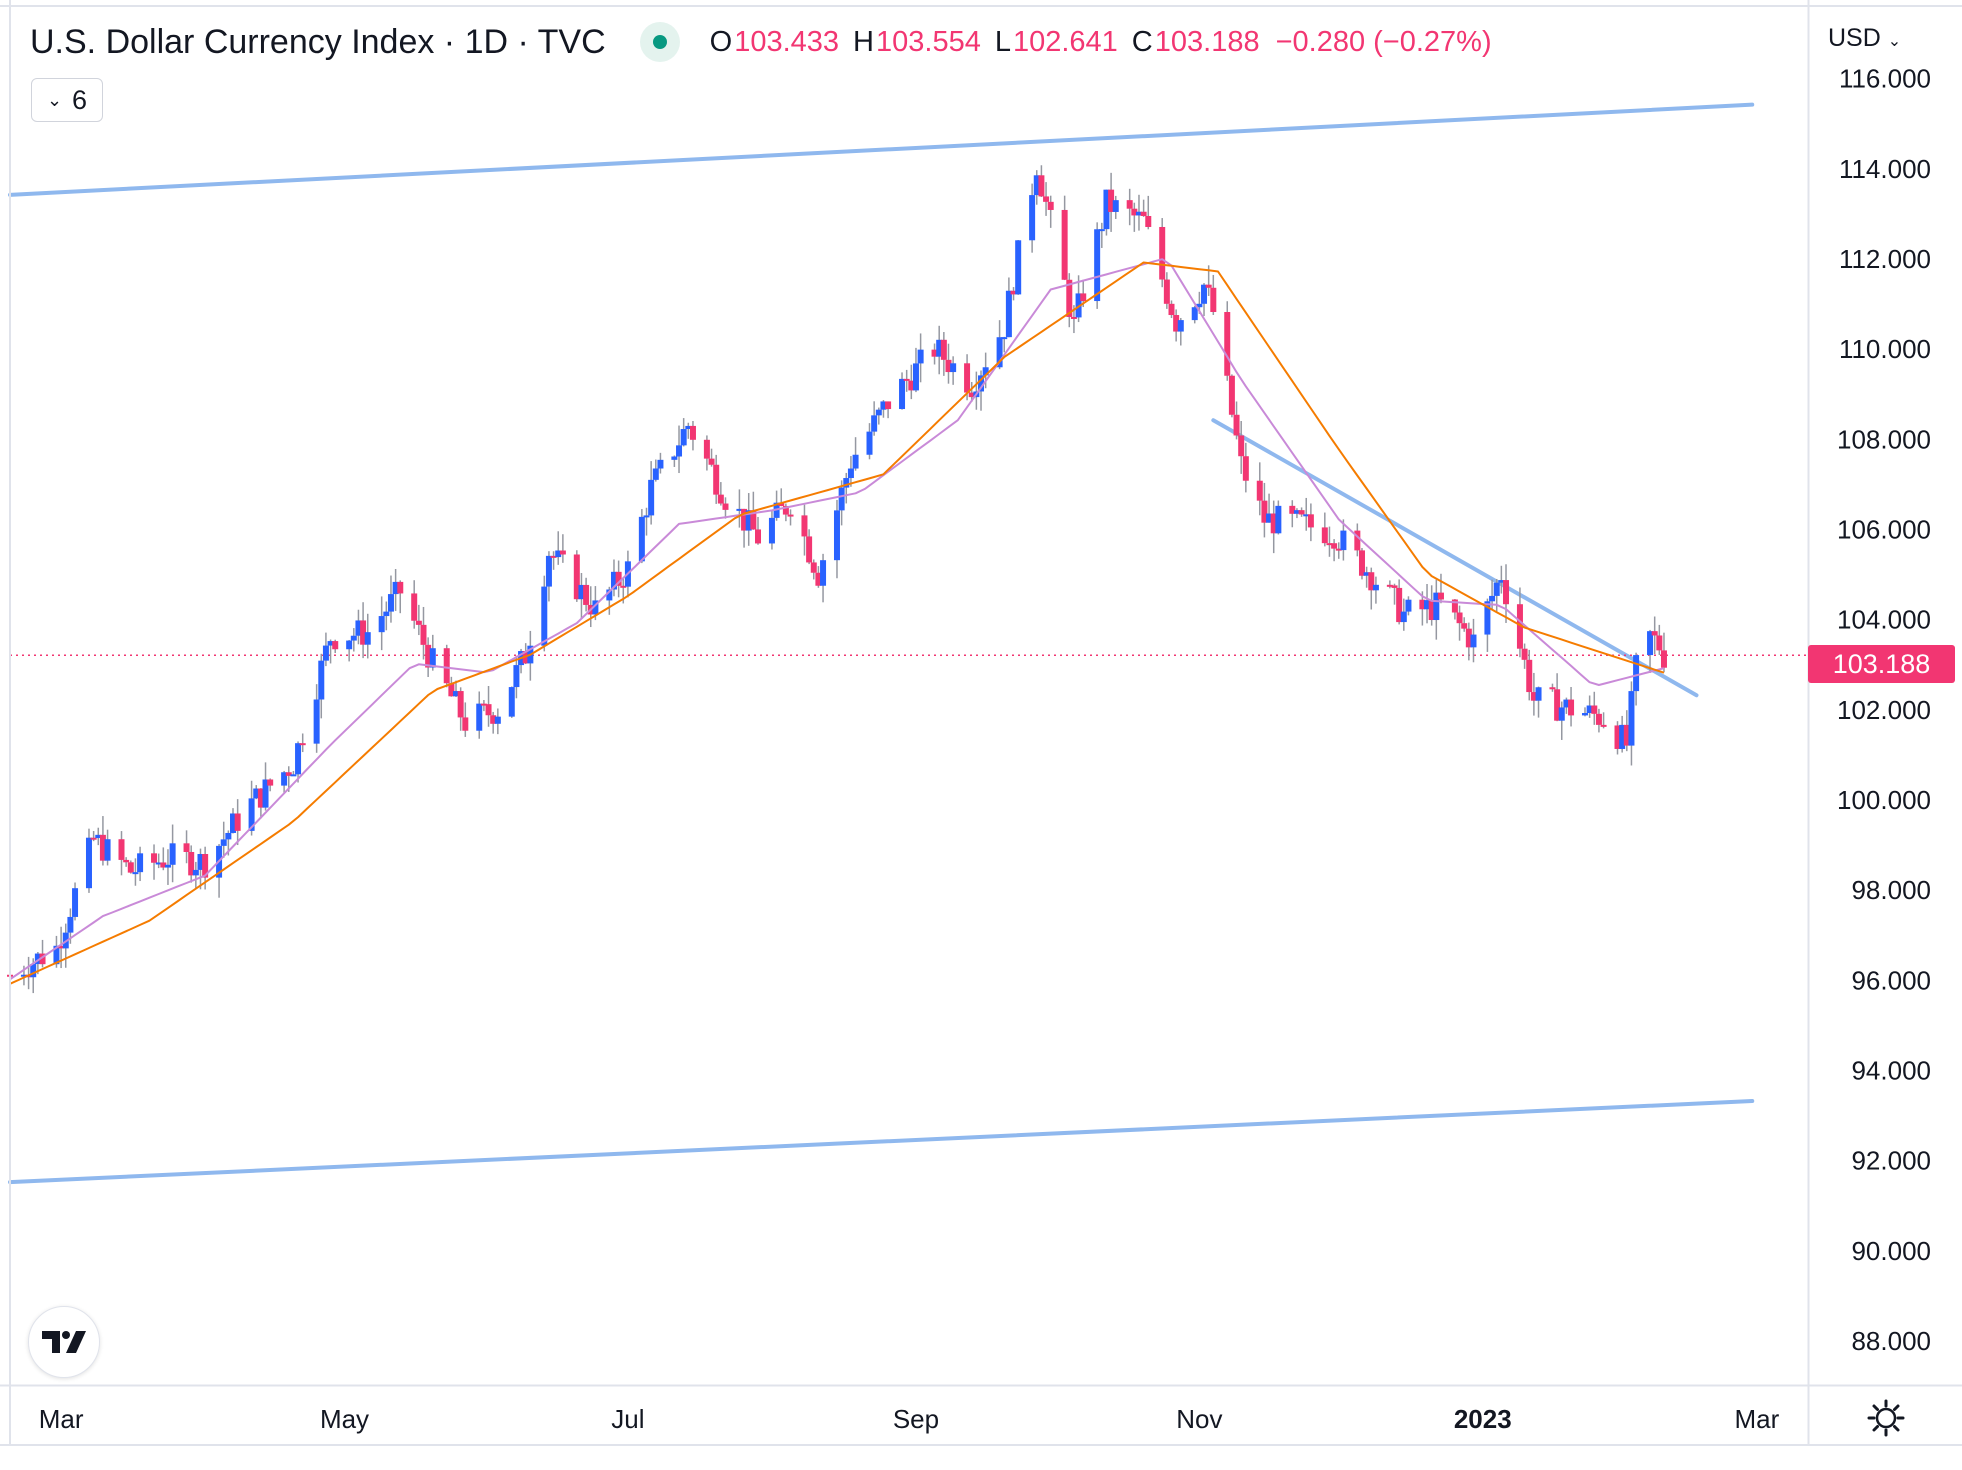  I want to click on tradingview-logo-icon, so click(64, 1342).